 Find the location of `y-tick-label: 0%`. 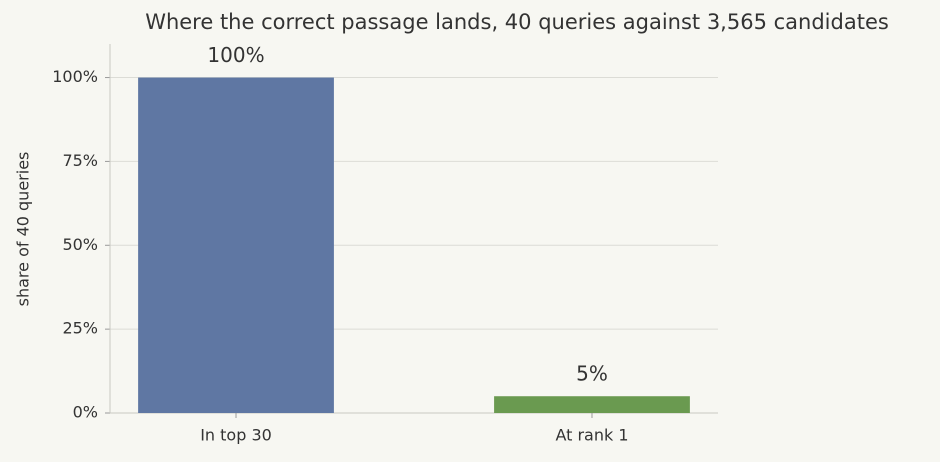

y-tick-label: 0% is located at coordinates (85, 412).